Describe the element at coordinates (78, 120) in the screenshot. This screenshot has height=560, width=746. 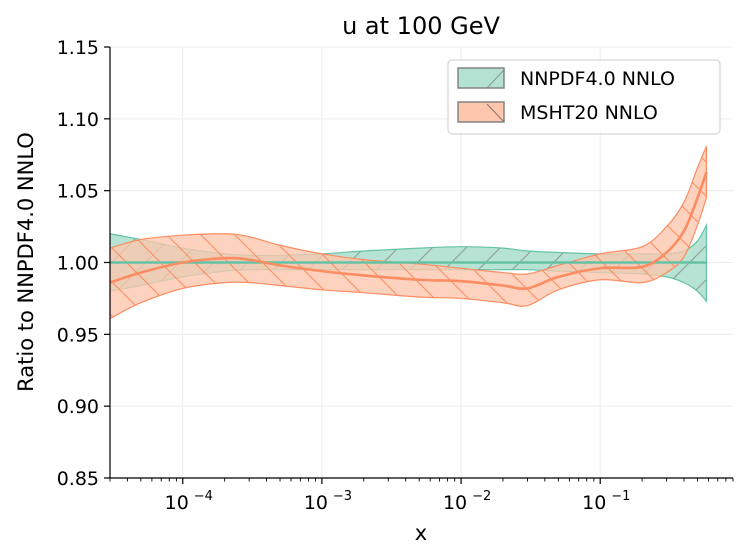
I see `y-tick-label: 1.10` at that location.